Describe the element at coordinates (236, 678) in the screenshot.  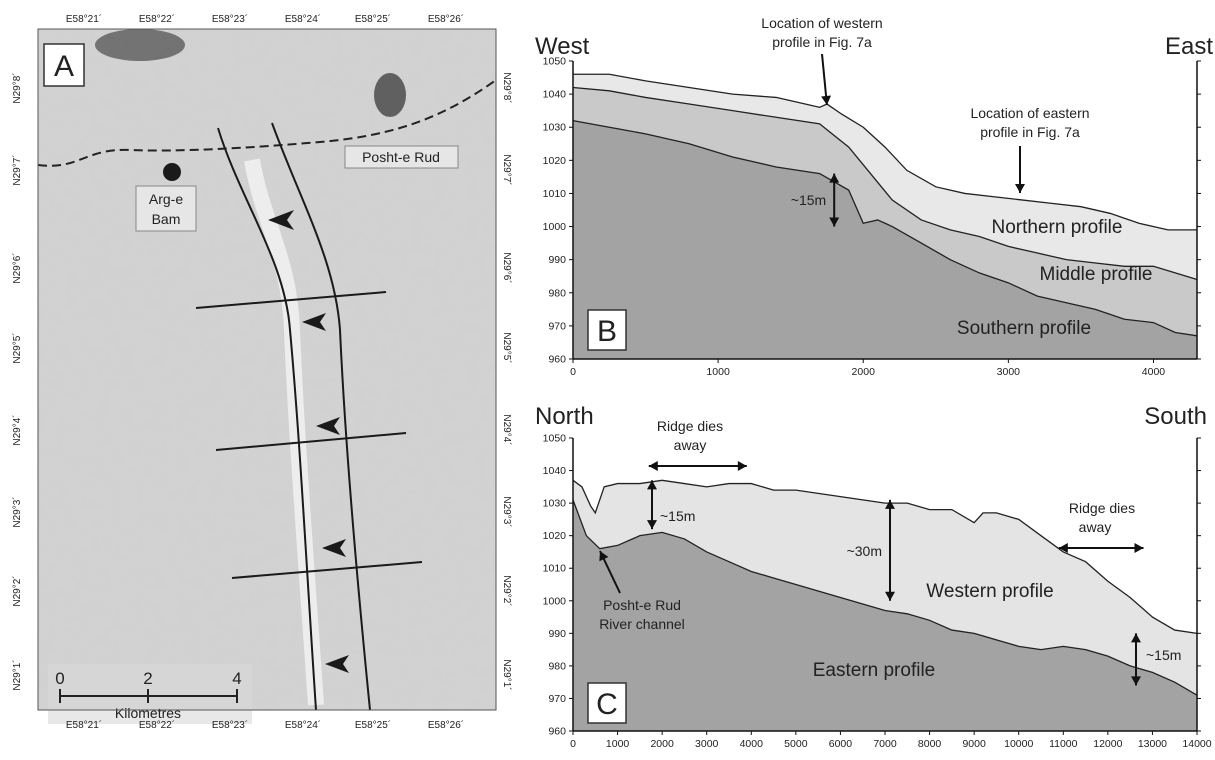
I see `scale-label-4: 4` at that location.